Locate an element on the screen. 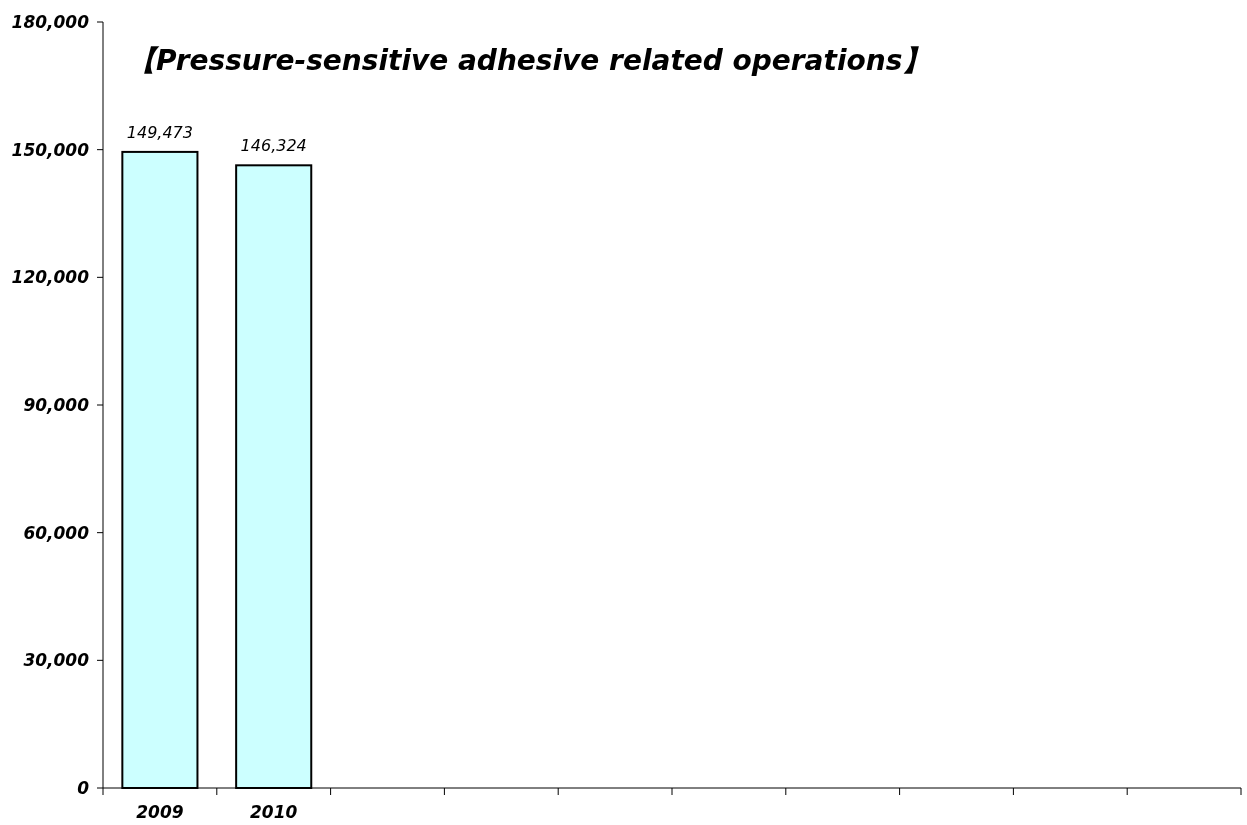 Image resolution: width=1247 pixels, height=825 pixels. y-tick-label: 0 is located at coordinates (83, 788).